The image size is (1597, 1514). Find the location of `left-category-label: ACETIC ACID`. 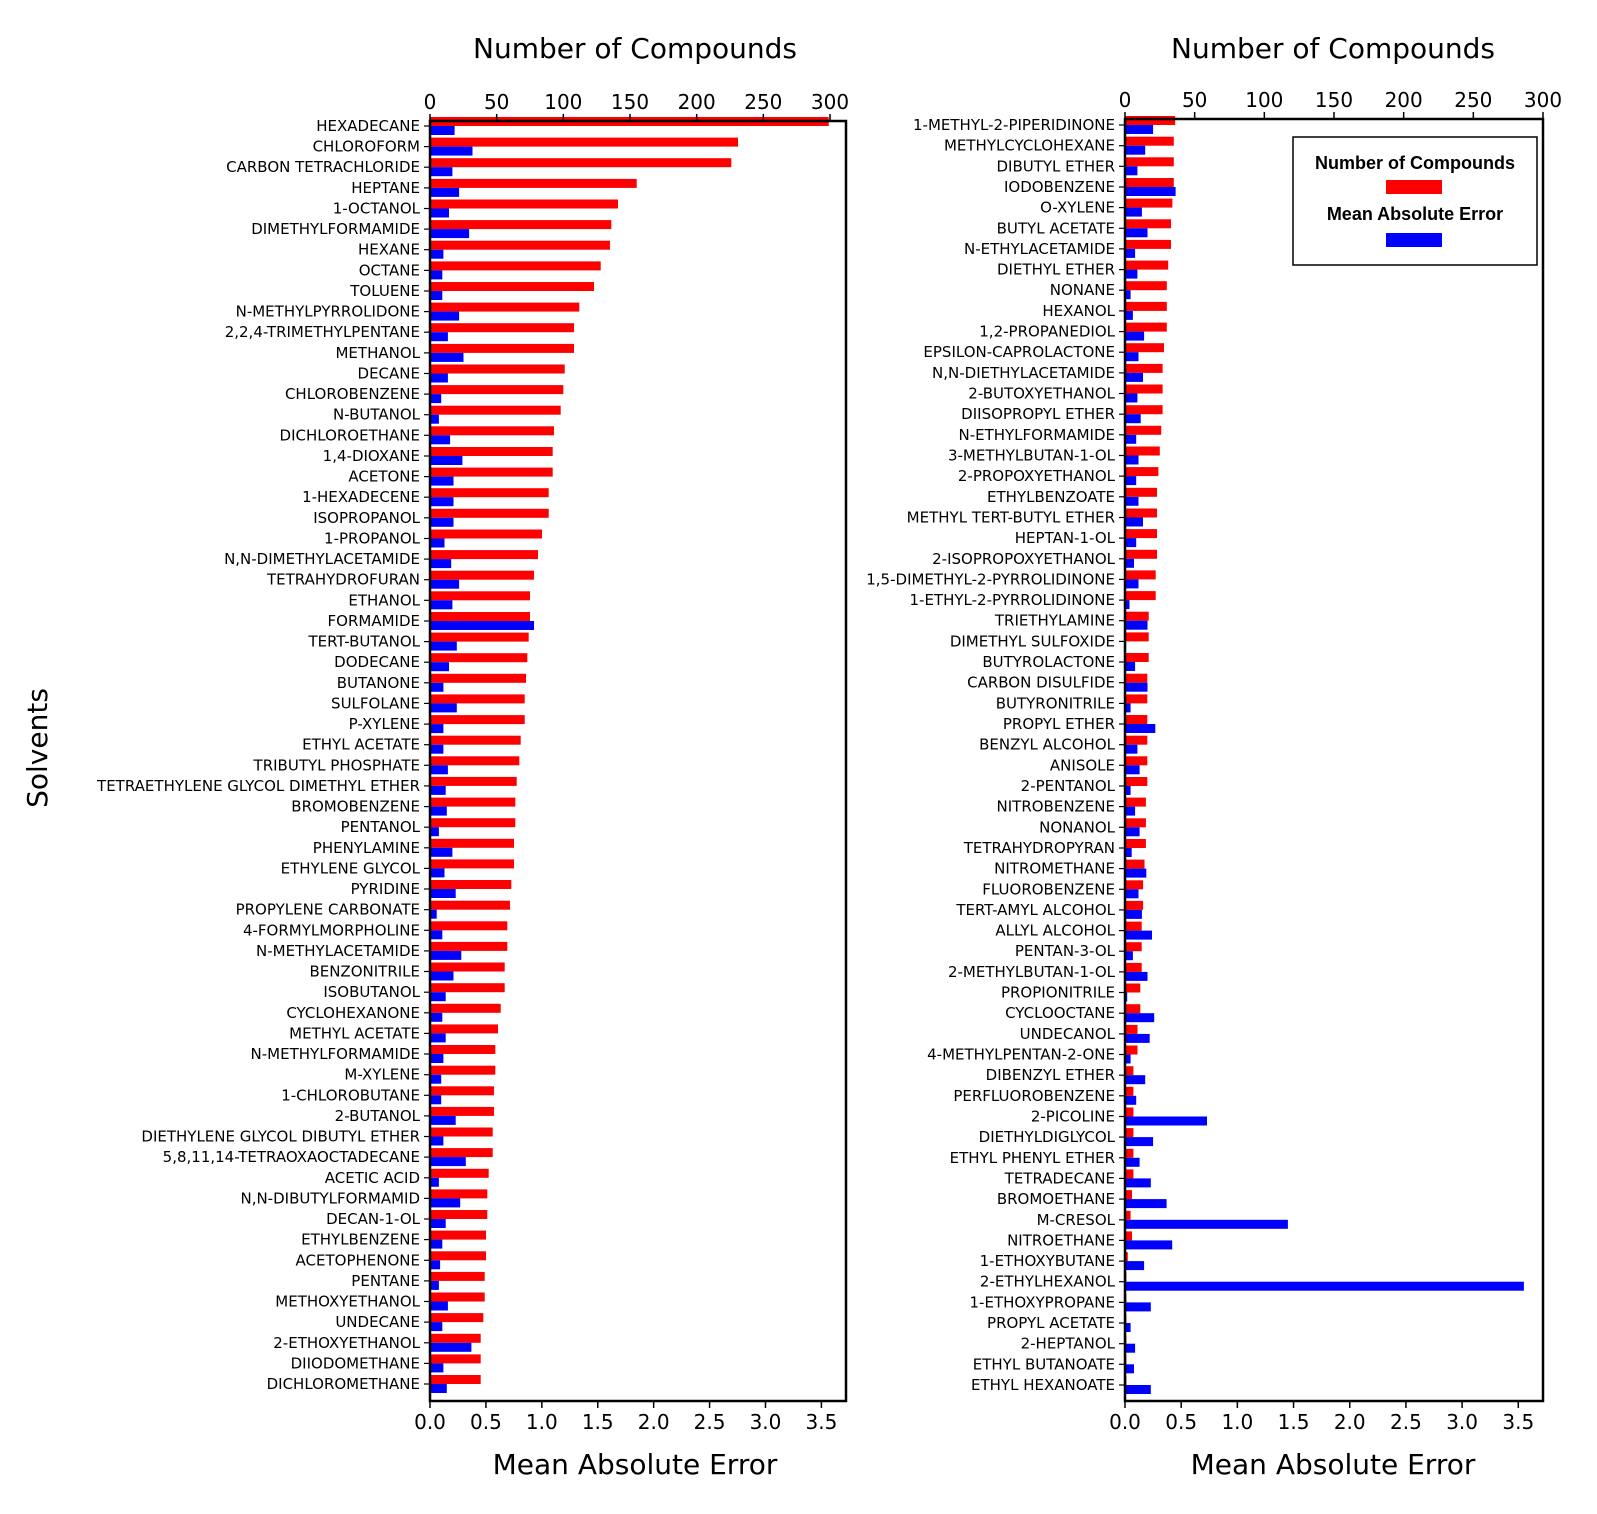

left-category-label: ACETIC ACID is located at coordinates (372, 1178).